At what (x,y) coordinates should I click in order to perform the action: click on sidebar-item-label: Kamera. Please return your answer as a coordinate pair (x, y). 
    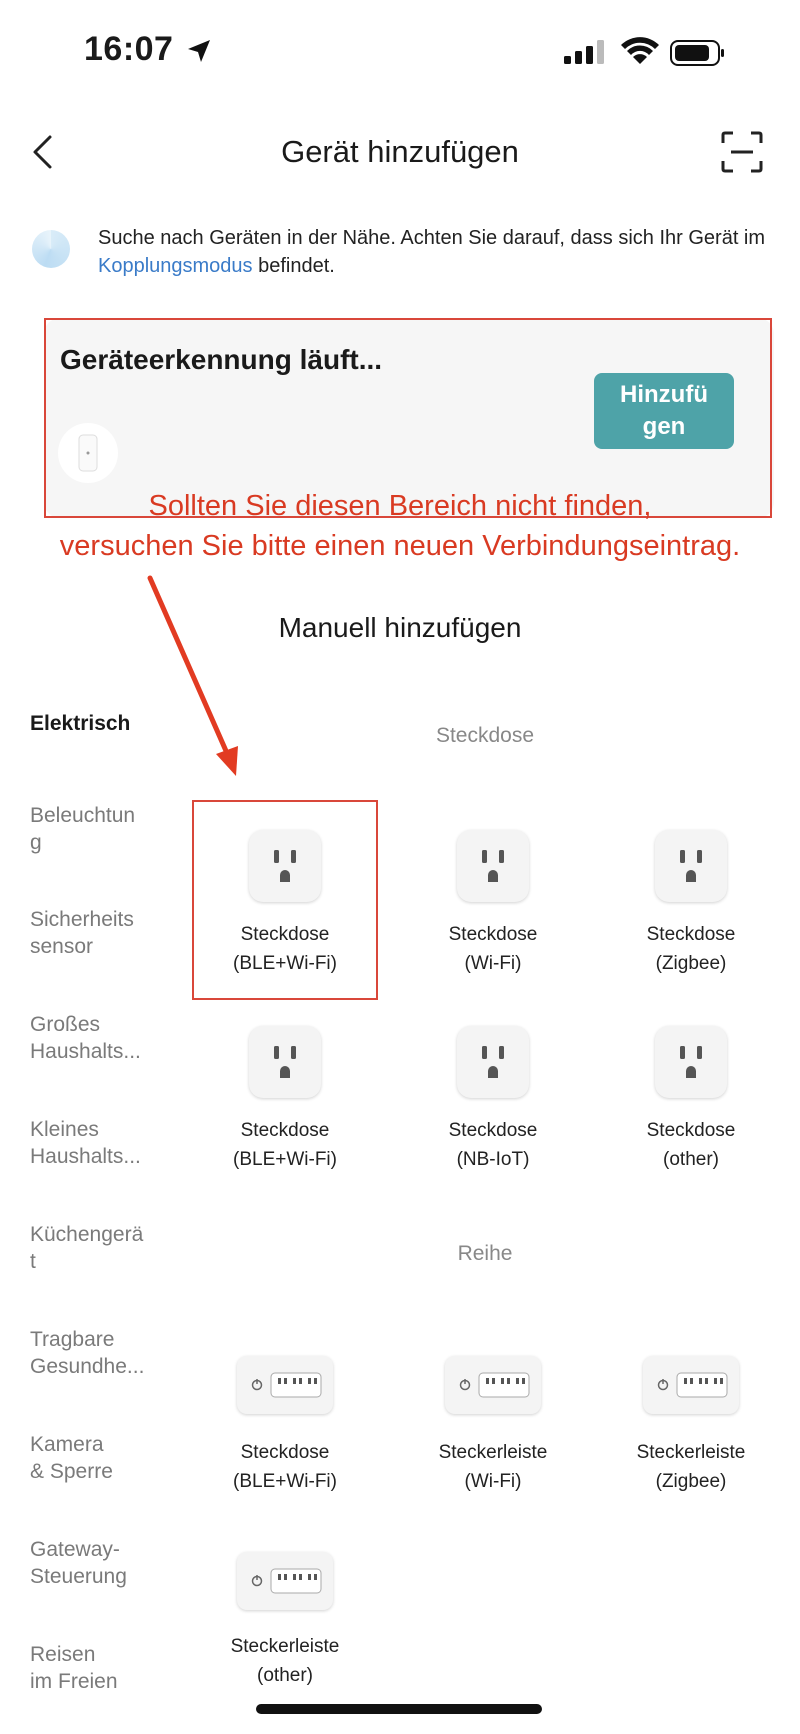
    Looking at the image, I should click on (67, 1444).